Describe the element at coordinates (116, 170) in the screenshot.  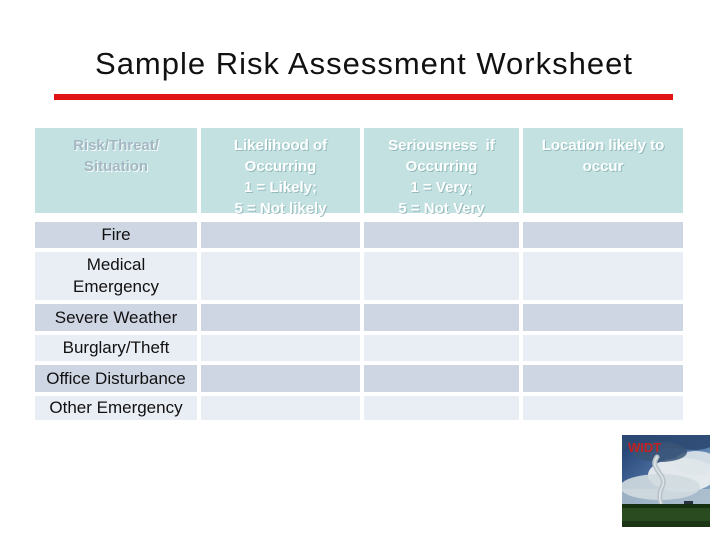
I see `header-risk-threat-situation: Risk/Threat/ Situation` at that location.